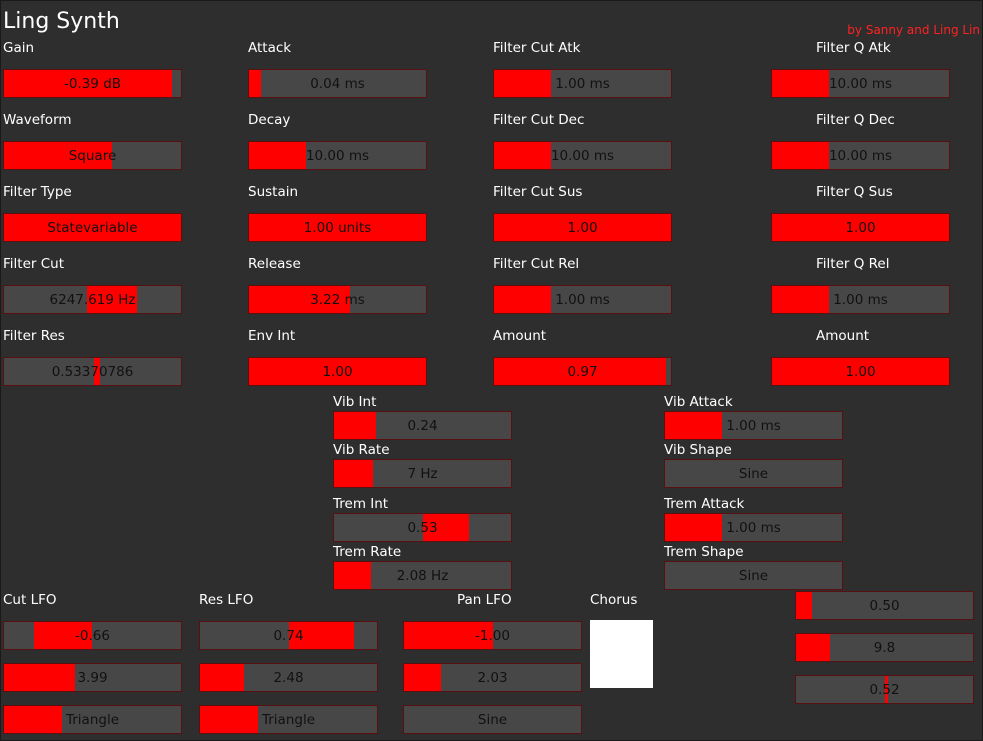  I want to click on vib-rate-slider: 7 Hz, so click(422, 473).